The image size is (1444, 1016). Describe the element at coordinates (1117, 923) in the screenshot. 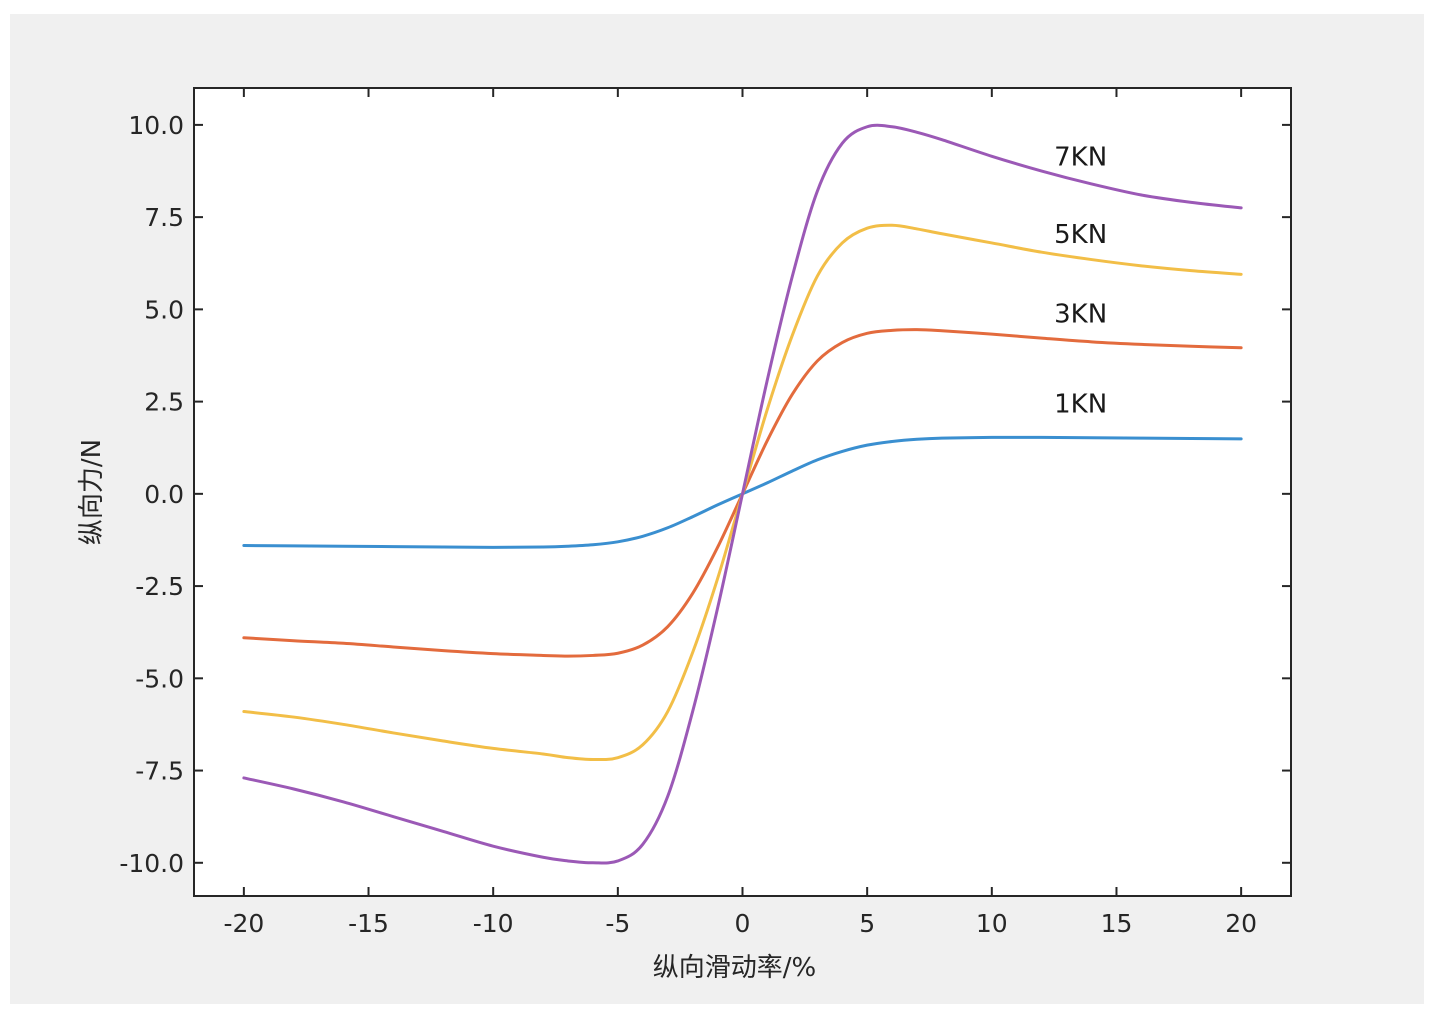

I see `x-tick-label: 15` at that location.